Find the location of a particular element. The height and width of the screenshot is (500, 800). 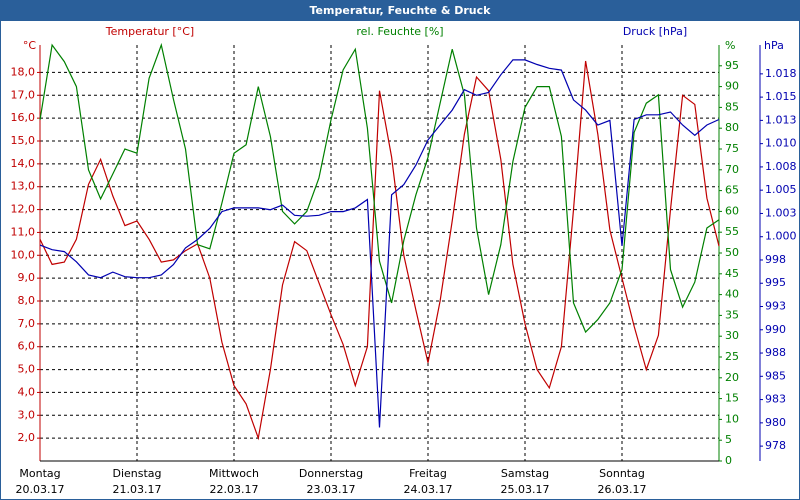

y-tick-label: 15,0 is located at coordinates (23, 140).